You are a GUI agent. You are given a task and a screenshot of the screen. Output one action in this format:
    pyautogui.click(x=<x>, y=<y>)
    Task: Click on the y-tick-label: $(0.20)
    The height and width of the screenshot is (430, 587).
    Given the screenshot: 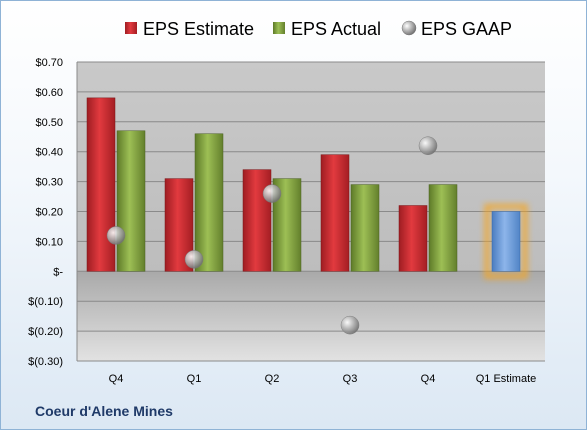 What is the action you would take?
    pyautogui.click(x=45, y=332)
    